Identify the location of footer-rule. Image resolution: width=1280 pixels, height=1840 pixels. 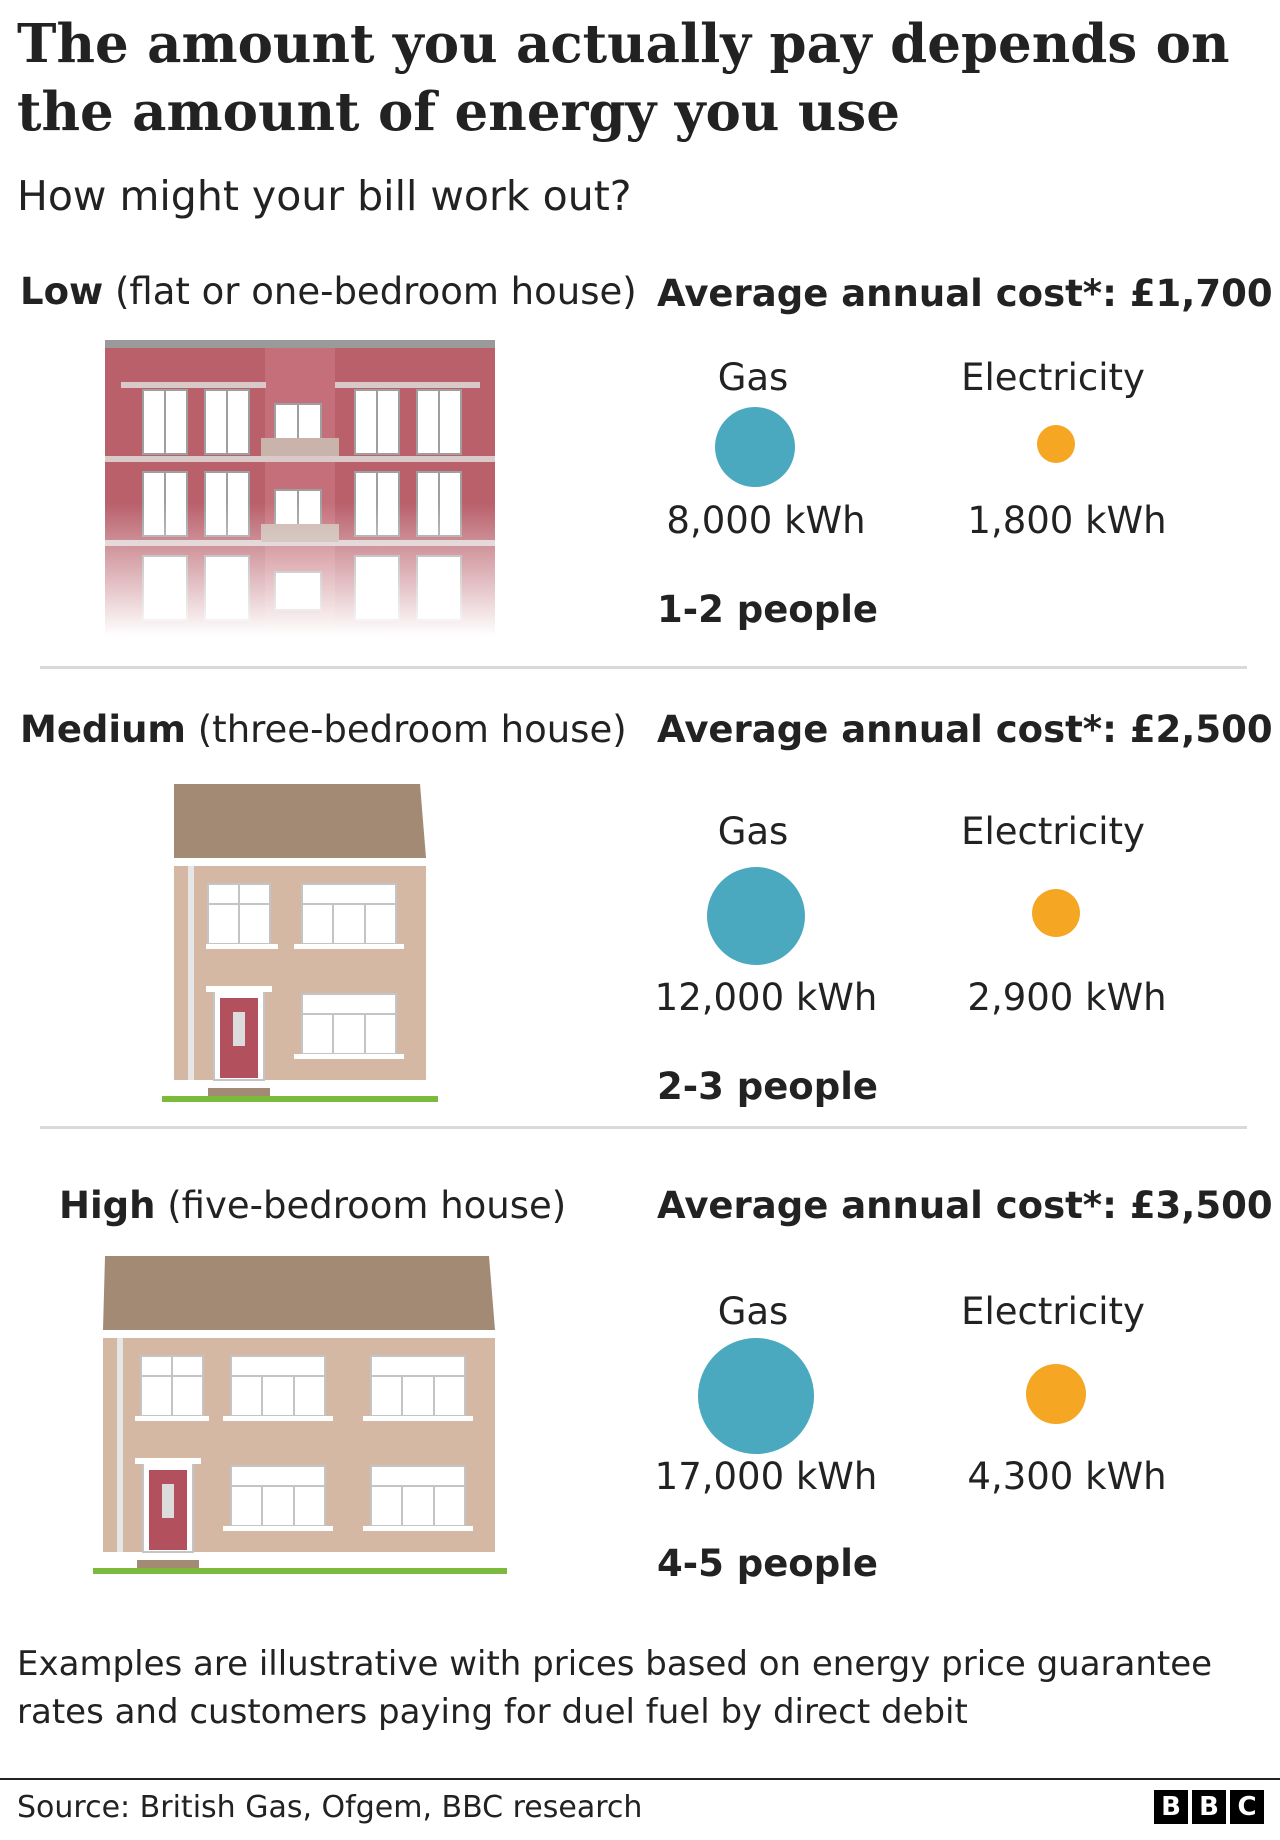
(640, 1779).